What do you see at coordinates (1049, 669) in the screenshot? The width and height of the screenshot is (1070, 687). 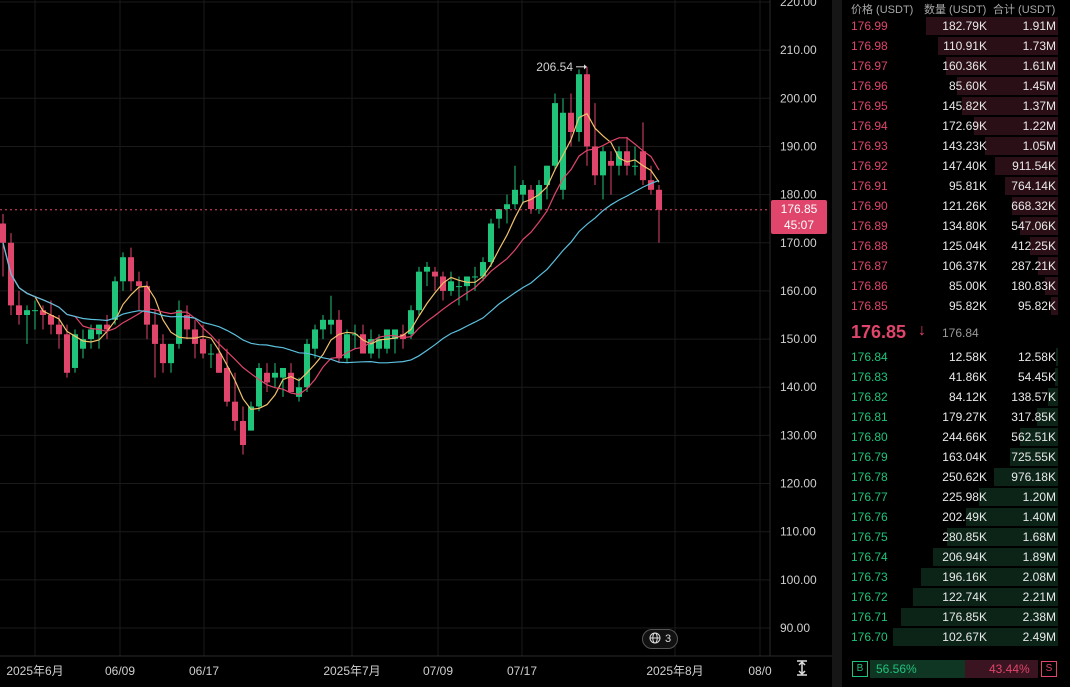 I see `sell-badge: S` at bounding box center [1049, 669].